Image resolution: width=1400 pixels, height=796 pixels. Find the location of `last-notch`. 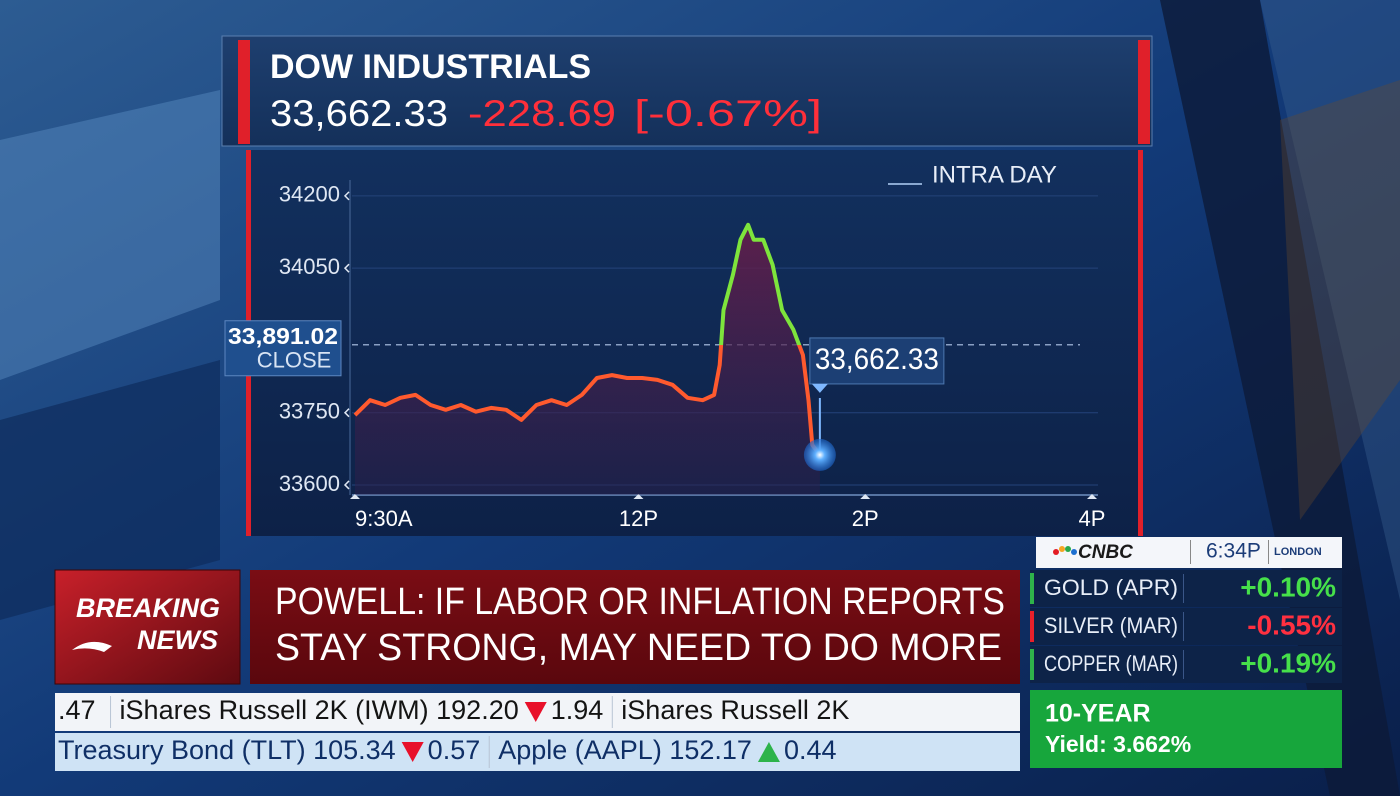

last-notch is located at coordinates (819, 388).